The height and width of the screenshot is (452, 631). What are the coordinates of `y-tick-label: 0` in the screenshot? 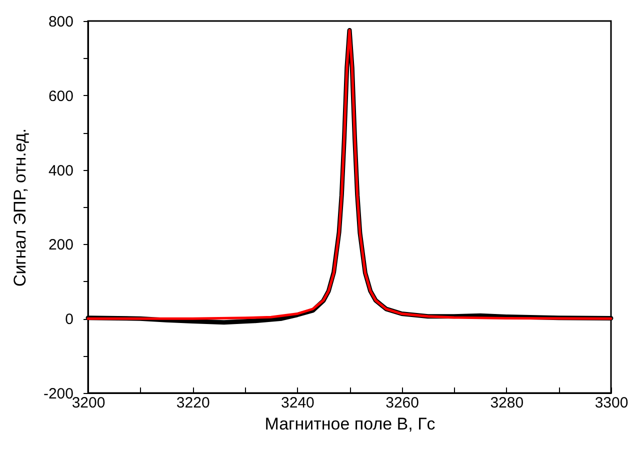 It's located at (69, 319).